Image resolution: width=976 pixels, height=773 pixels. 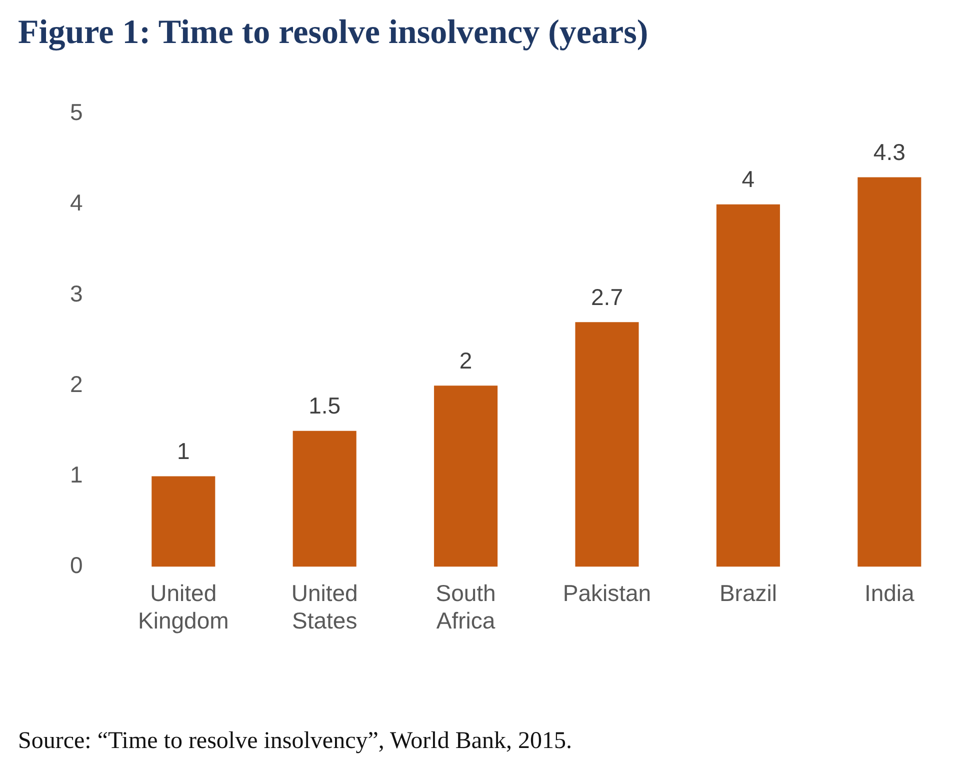 I want to click on data-label: 1.5, so click(x=324, y=405).